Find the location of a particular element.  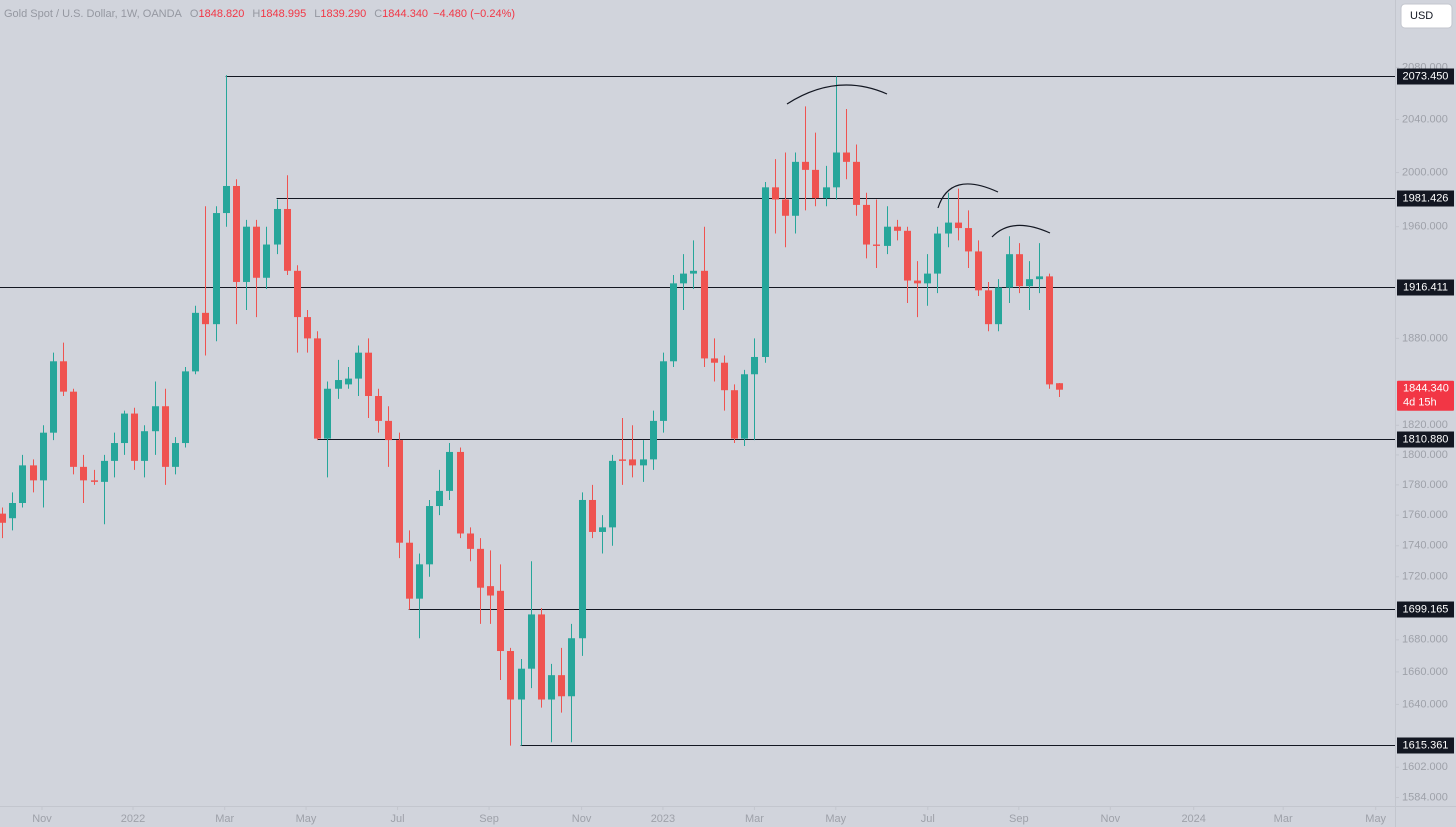

x-tick-label: Jul is located at coordinates (398, 819).